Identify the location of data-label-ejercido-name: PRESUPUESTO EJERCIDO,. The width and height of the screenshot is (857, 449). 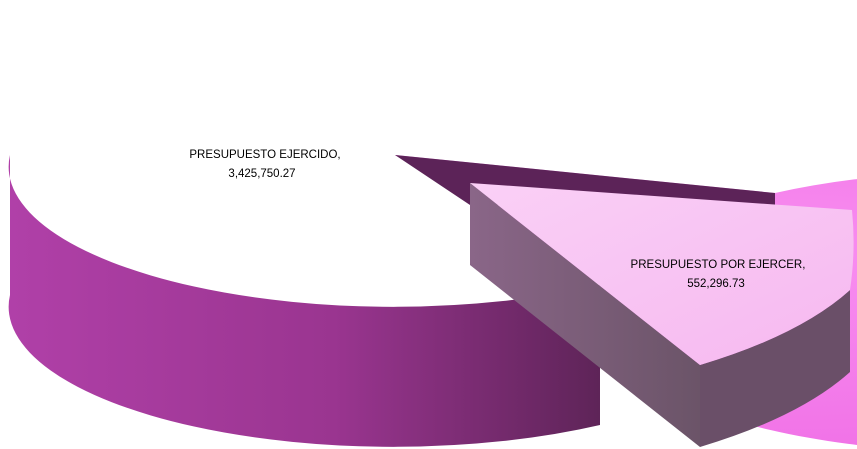
(264, 155).